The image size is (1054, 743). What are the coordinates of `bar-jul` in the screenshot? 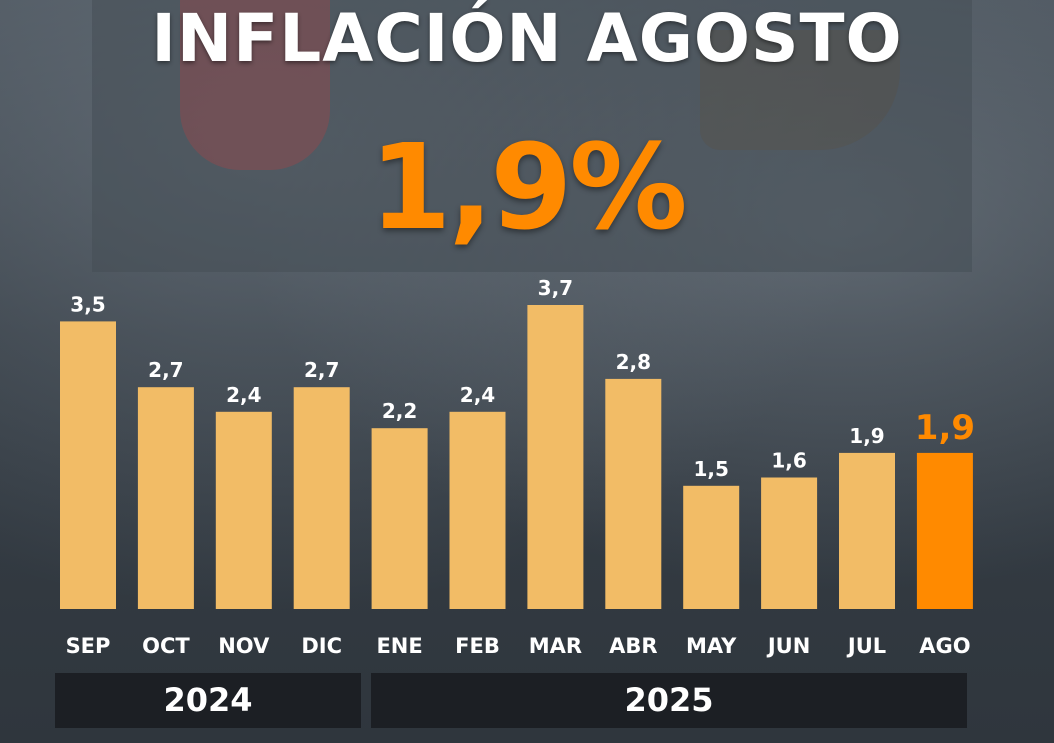 It's located at (867, 530).